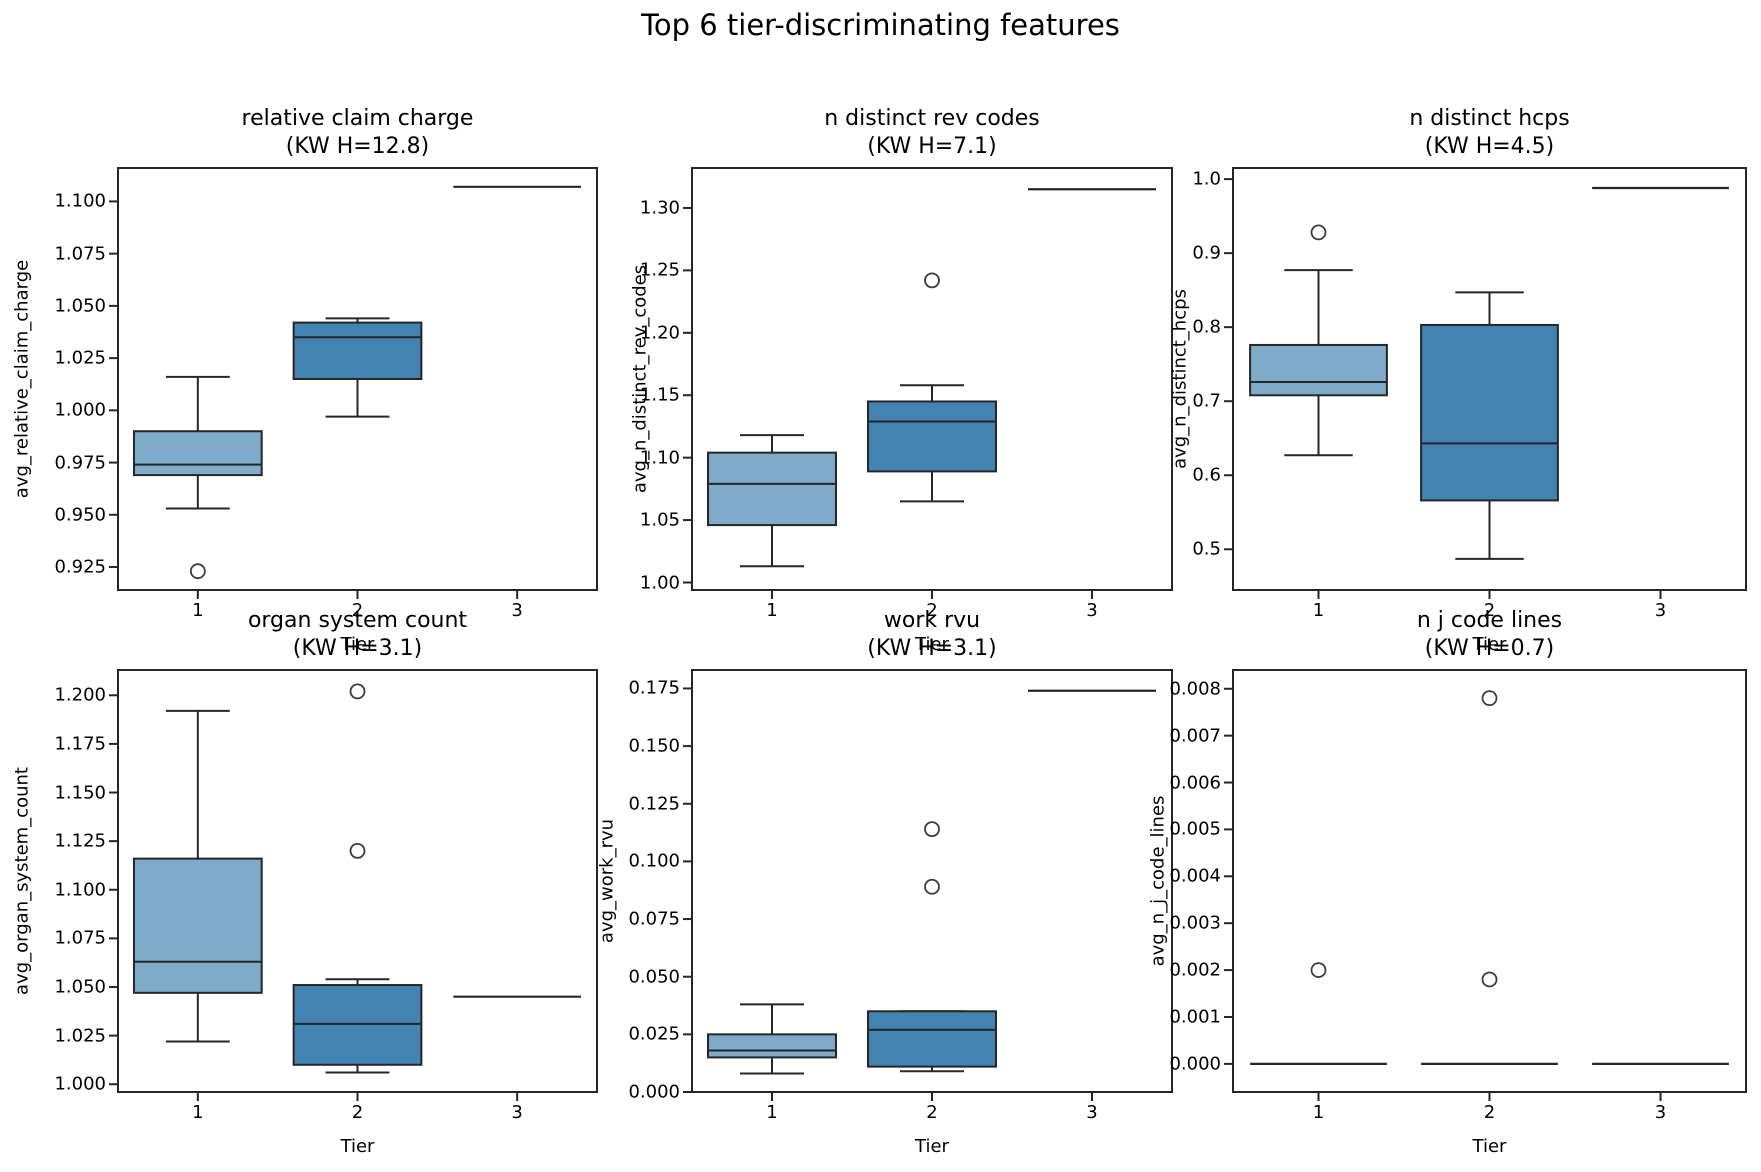  I want to click on y-tick-label: 1.0, so click(1206, 179).